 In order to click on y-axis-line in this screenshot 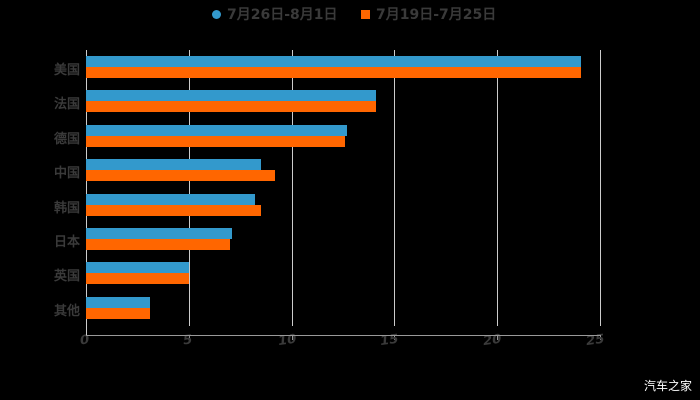, I will do `click(86, 192)`.